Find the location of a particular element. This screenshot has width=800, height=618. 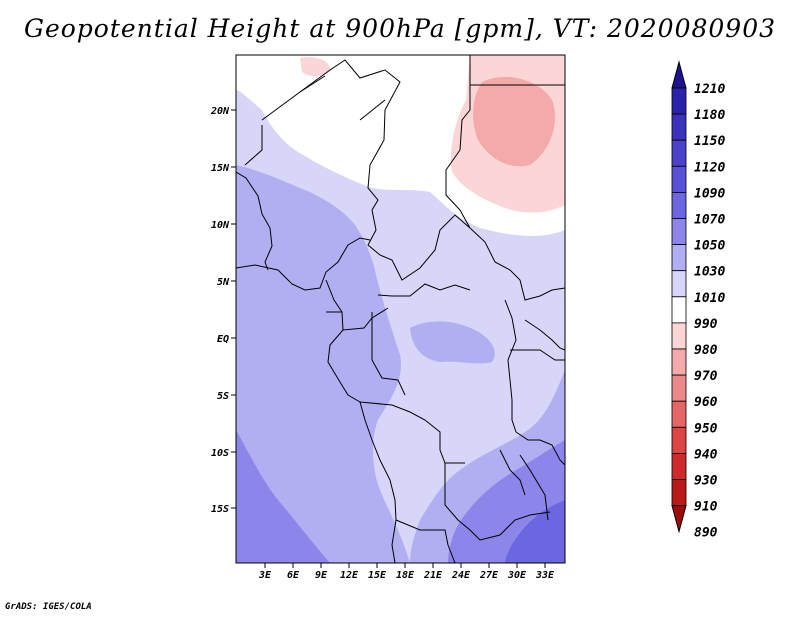

lat-label: 10N is located at coordinates (220, 225).